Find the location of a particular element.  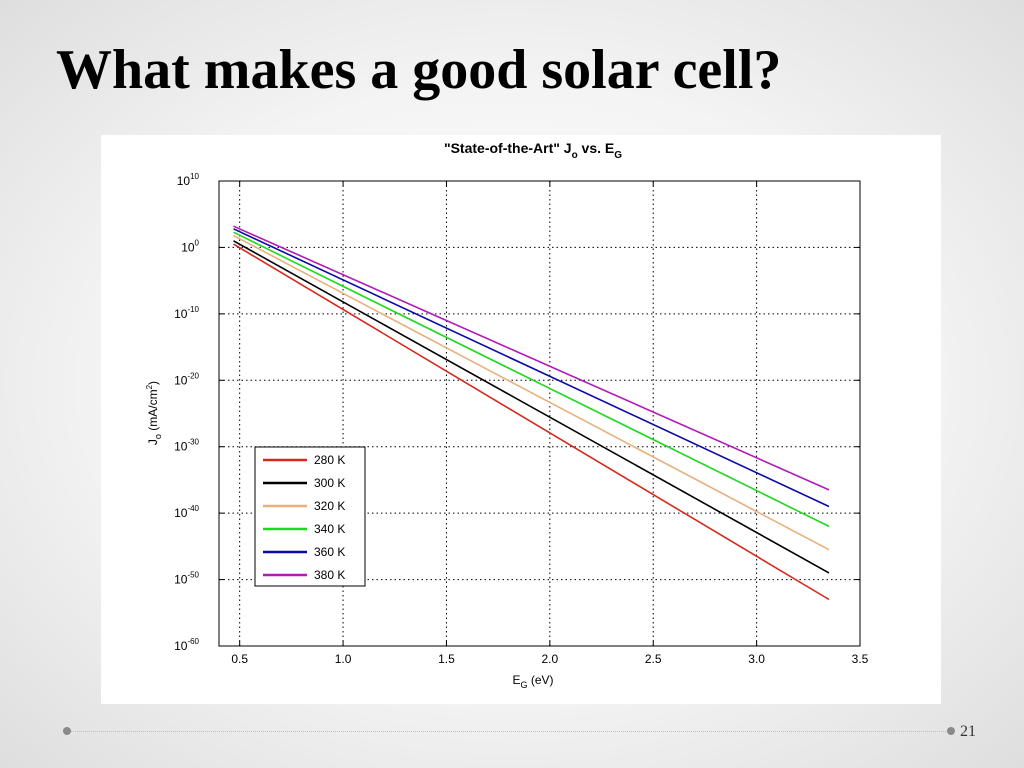

legend-label: 340 K is located at coordinates (329, 529).